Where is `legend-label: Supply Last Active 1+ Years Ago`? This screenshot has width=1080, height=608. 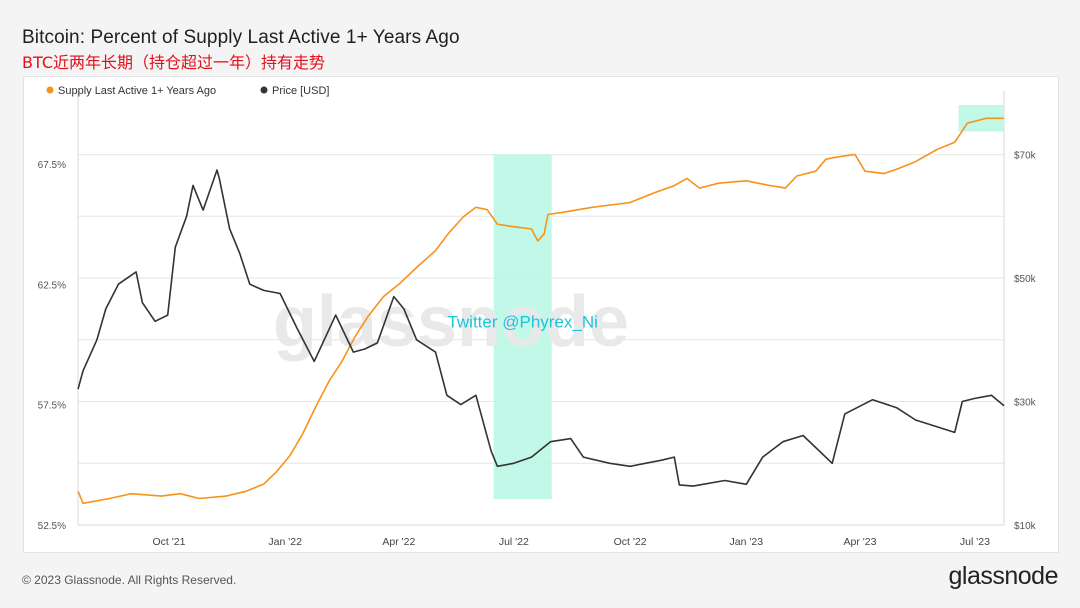 legend-label: Supply Last Active 1+ Years Ago is located at coordinates (137, 91).